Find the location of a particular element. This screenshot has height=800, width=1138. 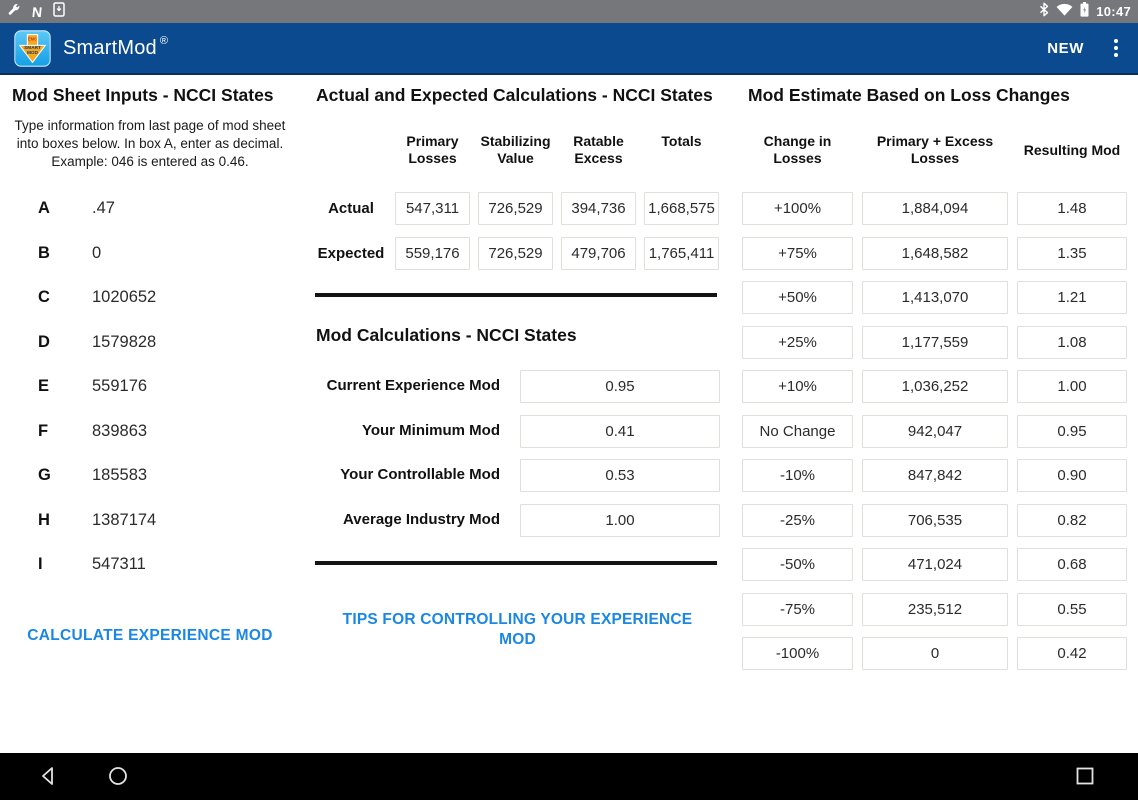

input-value-field: 547311 is located at coordinates (119, 564).